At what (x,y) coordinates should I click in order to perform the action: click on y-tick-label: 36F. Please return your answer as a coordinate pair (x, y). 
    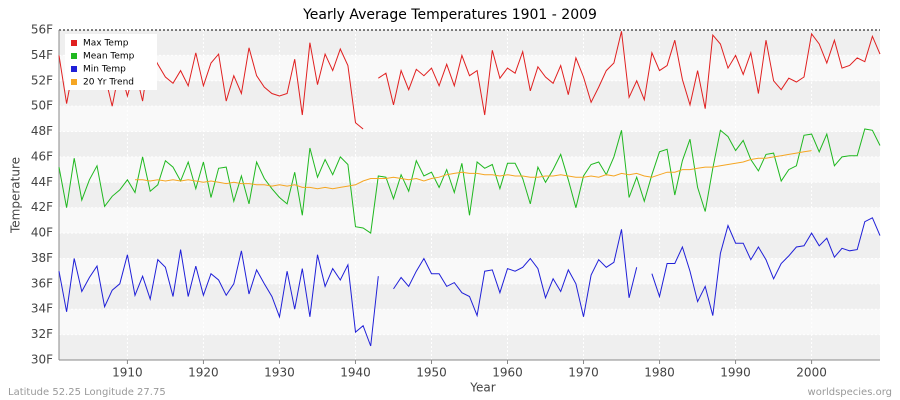
    Looking at the image, I should click on (42, 283).